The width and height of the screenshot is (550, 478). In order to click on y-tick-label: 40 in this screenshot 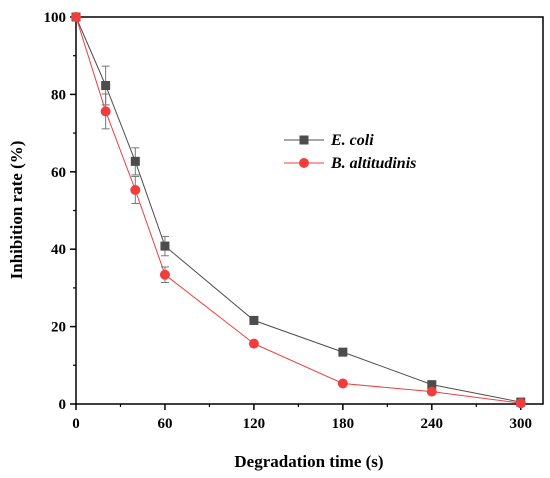, I will do `click(58, 250)`.